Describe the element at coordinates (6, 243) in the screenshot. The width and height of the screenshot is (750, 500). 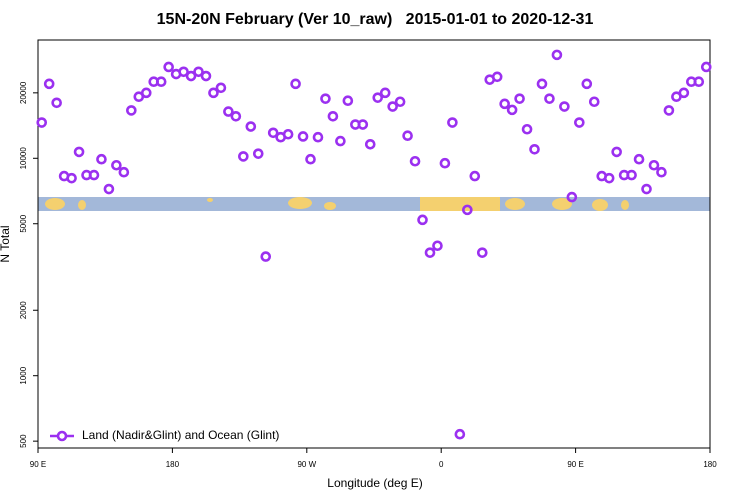
I see `y-axis-label: N Total` at that location.